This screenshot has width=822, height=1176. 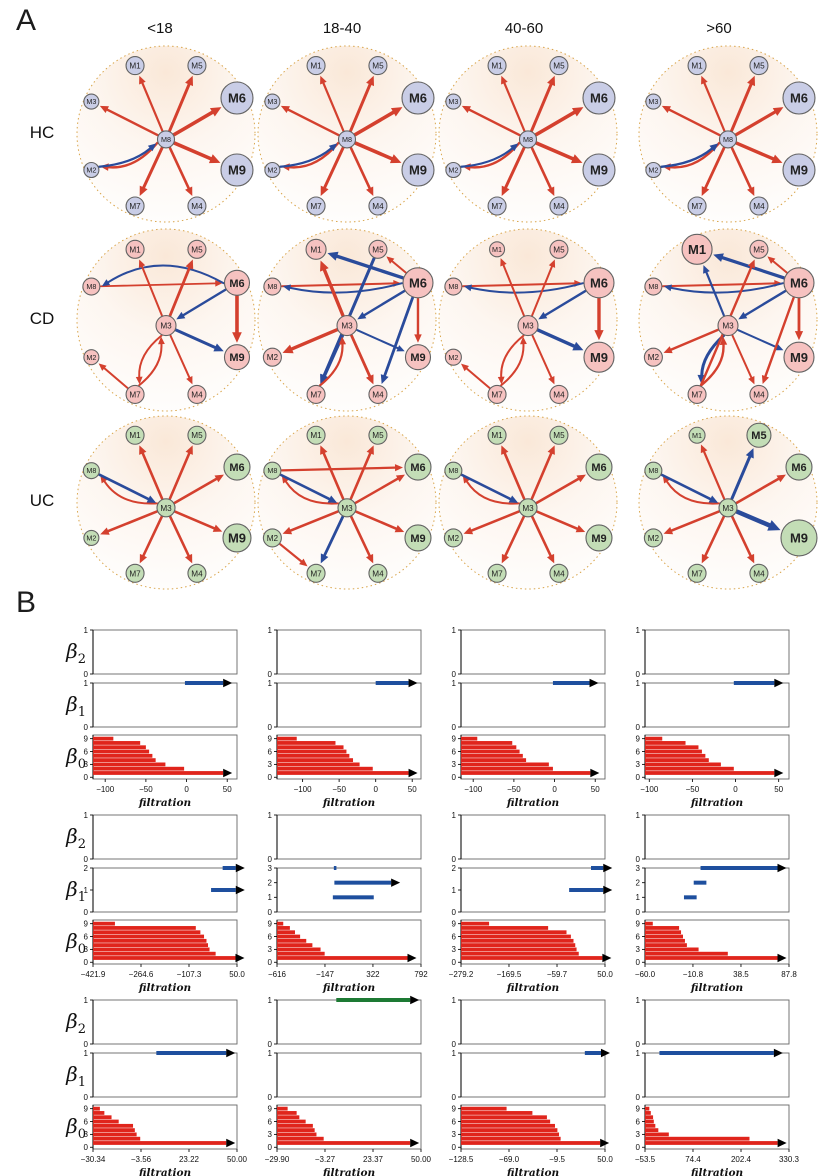 What do you see at coordinates (76, 706) in the screenshot?
I see `beta-1-label: β1` at bounding box center [76, 706].